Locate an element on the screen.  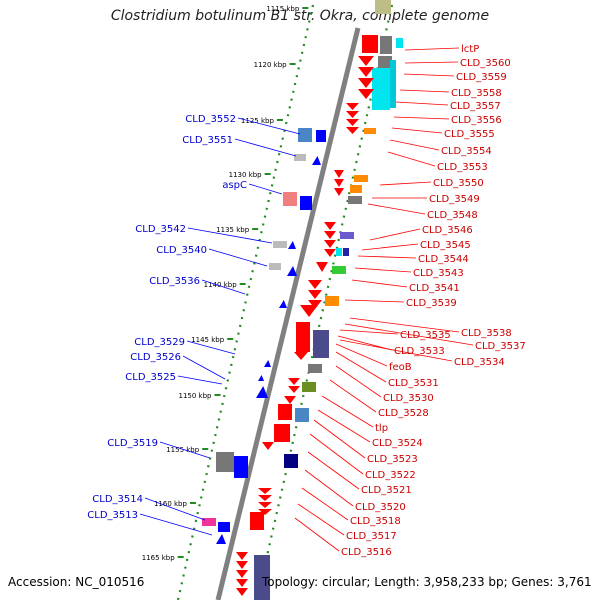
kbp-tick-label: 1135 kbp is located at coordinates (233, 230).